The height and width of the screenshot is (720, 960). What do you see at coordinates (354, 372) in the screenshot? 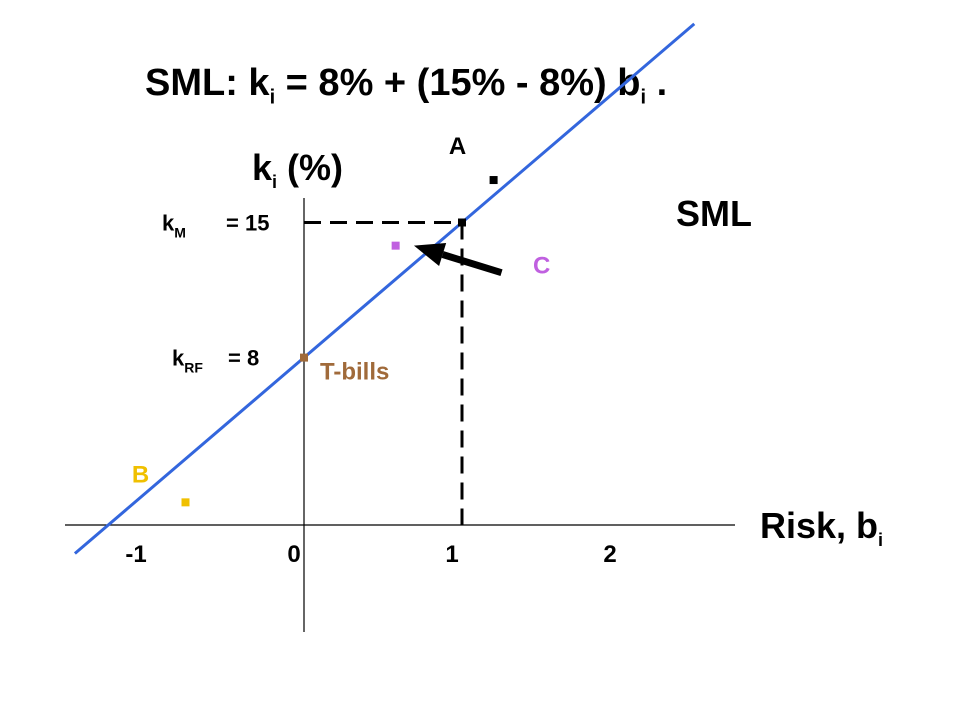
I see `point-label: T-bills` at bounding box center [354, 372].